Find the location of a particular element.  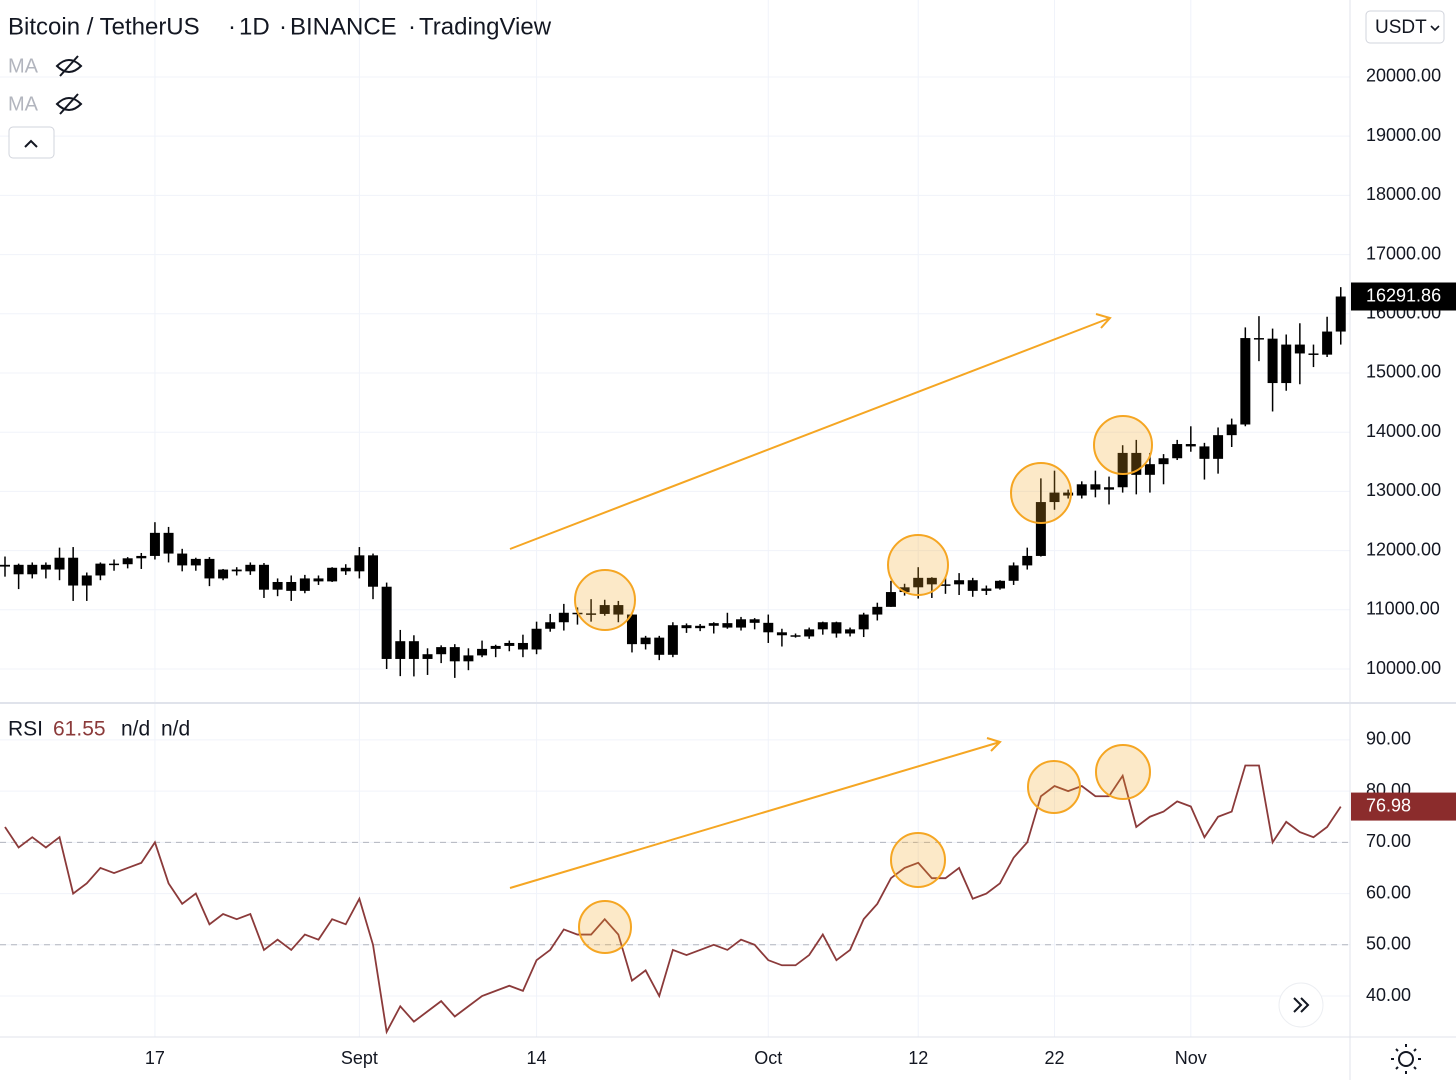

currency-dropdown is located at coordinates (1405, 27).